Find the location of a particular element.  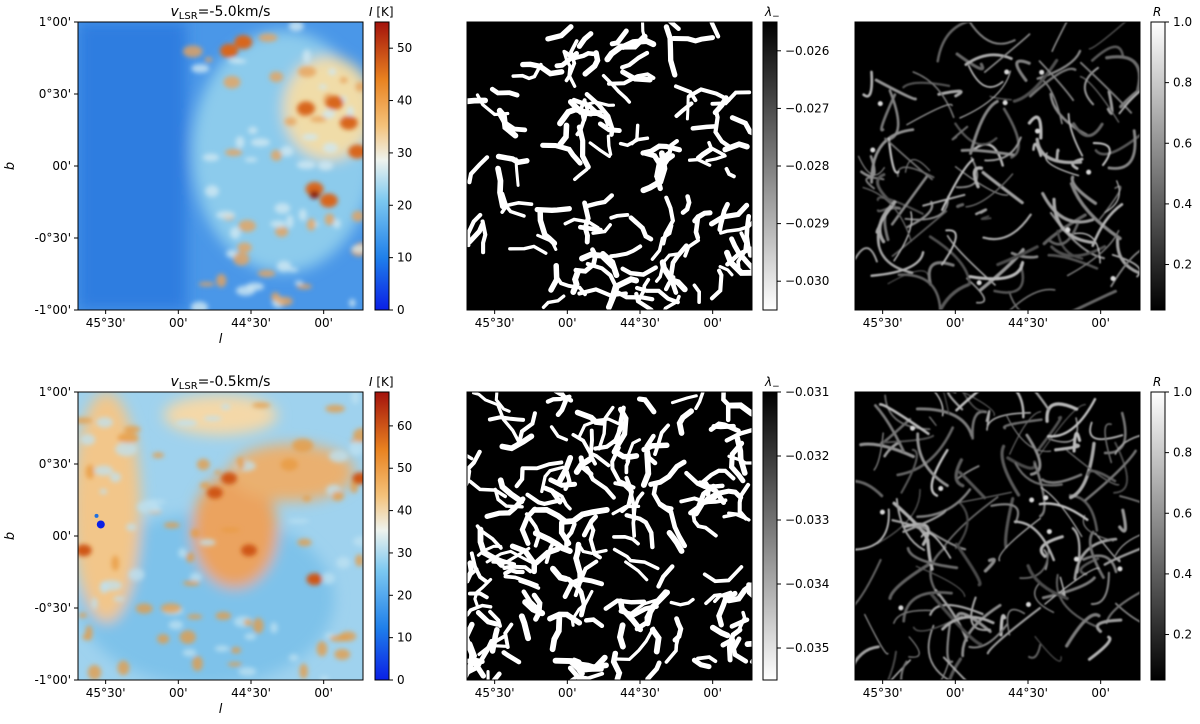

colorbar: 0 10 20 30 40 50 I [K] is located at coordinates (390, 161).